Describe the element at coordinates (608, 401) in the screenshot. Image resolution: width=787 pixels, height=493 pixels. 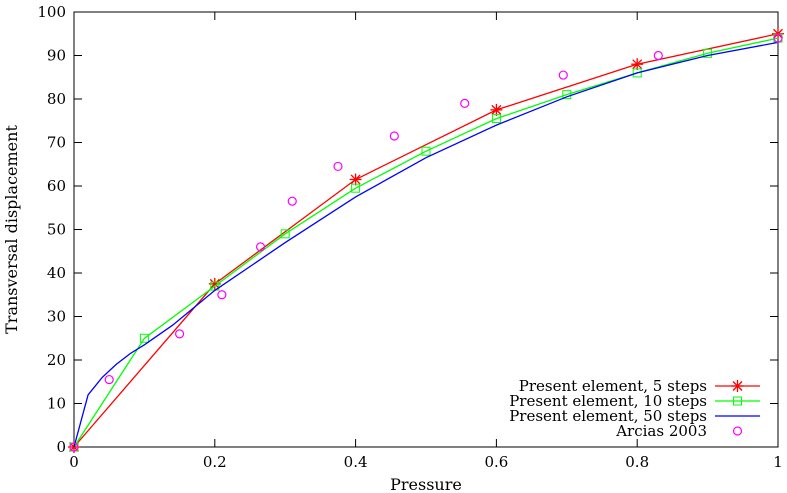
I see `legend-label: Present element, 10 steps` at that location.